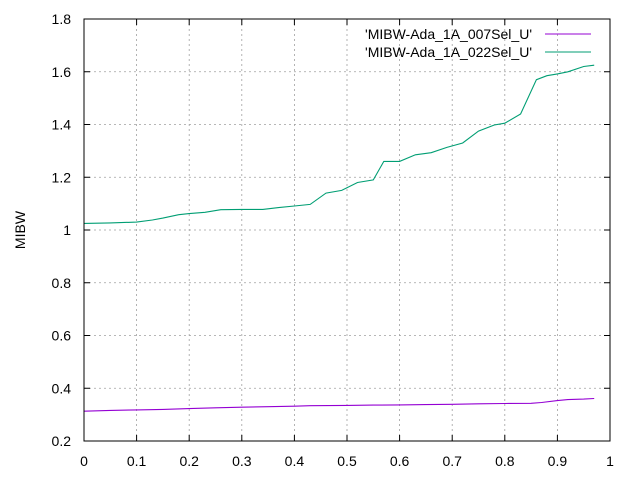 The width and height of the screenshot is (640, 480). What do you see at coordinates (295, 461) in the screenshot?
I see `x-tick-label: 0.4` at bounding box center [295, 461].